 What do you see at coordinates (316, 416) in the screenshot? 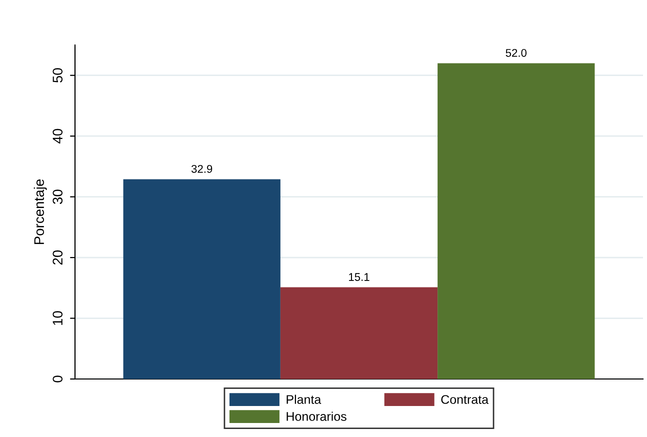
I see `legend-label: Honorarios` at bounding box center [316, 416].